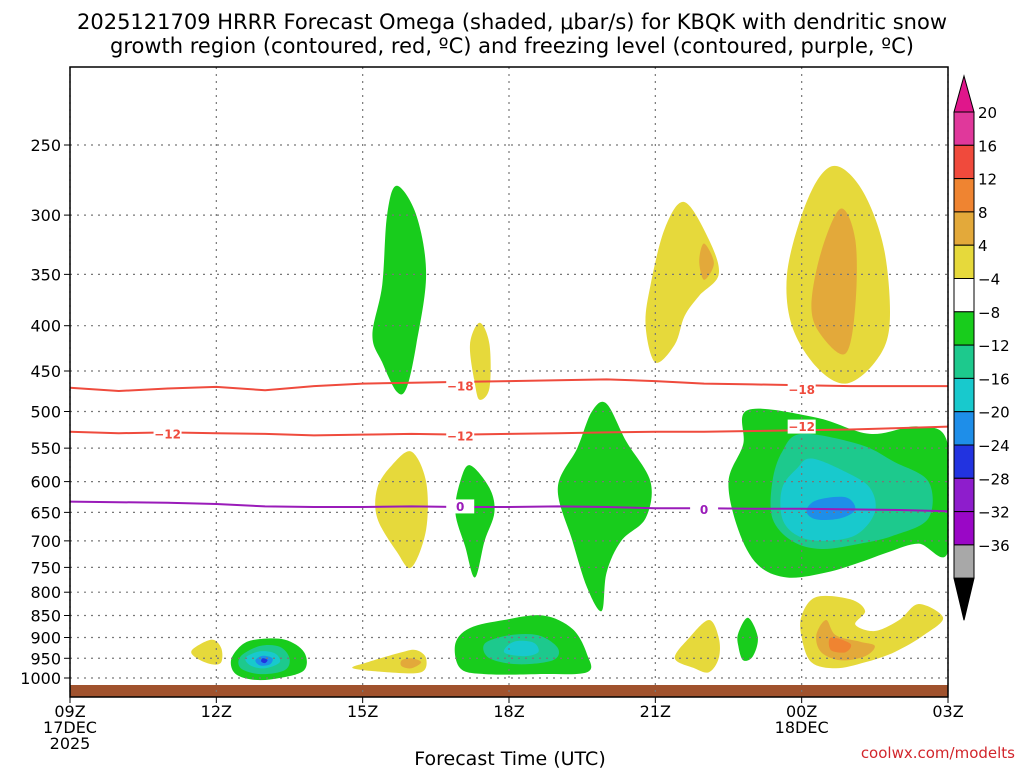  I want to click on colorbar-label-3: 8, so click(983, 213).